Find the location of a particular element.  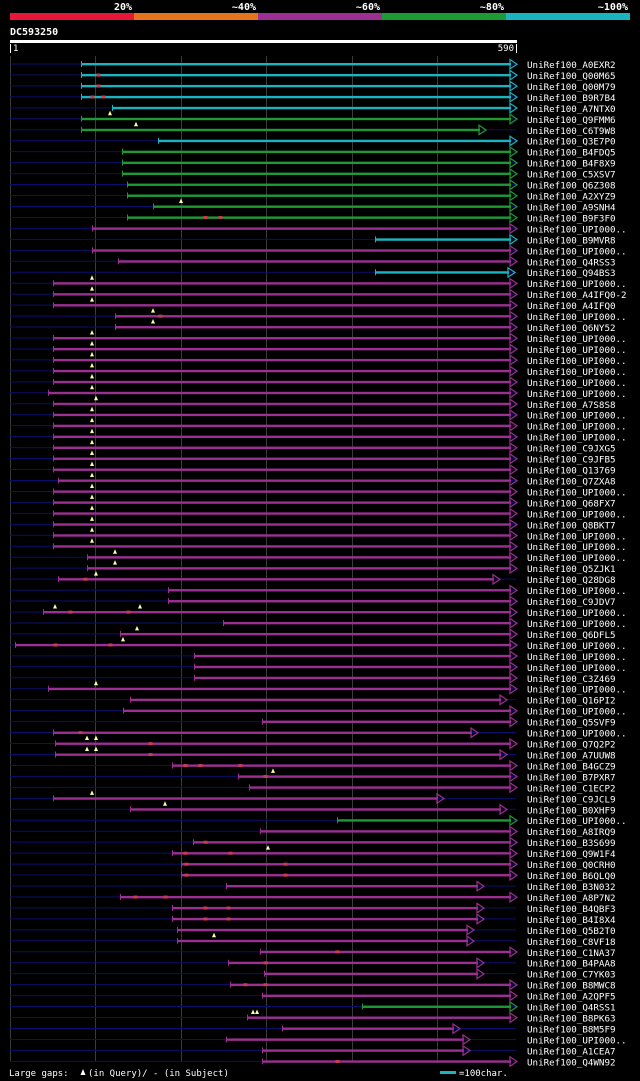

hit-name: UniRef100_B8M5F9 is located at coordinates (571, 1029).